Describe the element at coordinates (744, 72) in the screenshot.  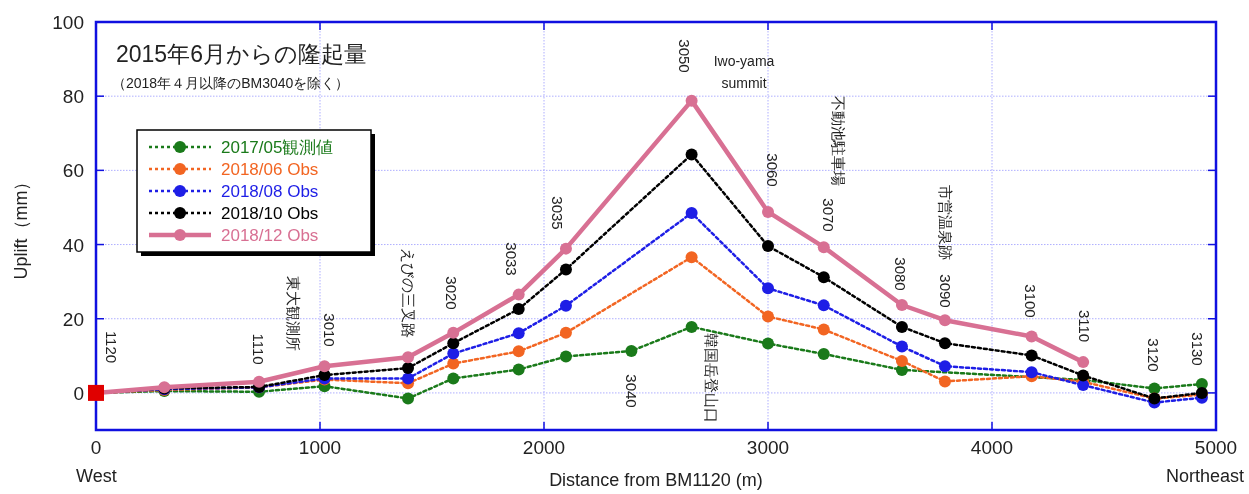
I see `annotation: Iwo-yama summit` at that location.